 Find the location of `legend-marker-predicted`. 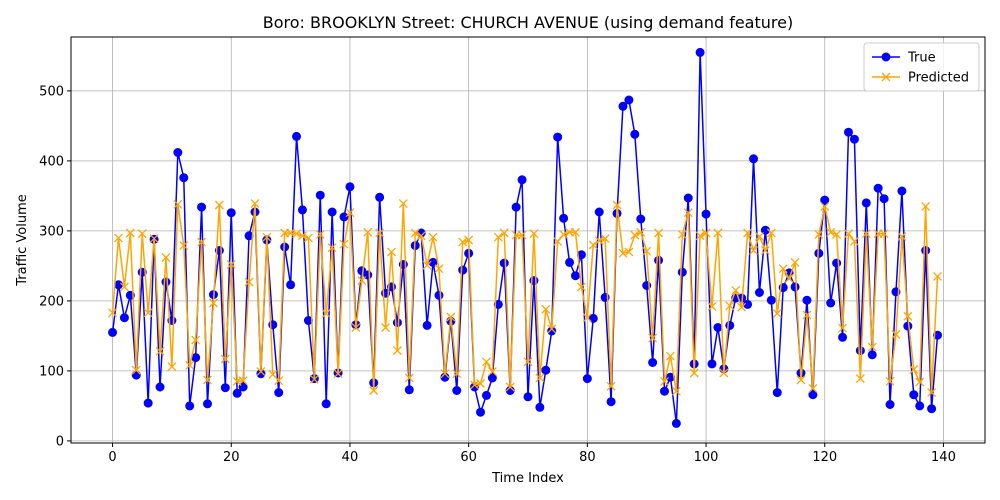

legend-marker-predicted is located at coordinates (886, 77).